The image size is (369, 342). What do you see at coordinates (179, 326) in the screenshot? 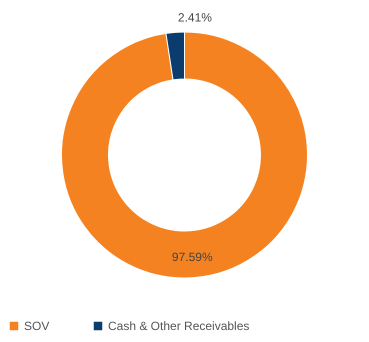
I see `legend-label: Cash & Other Receivables` at bounding box center [179, 326].